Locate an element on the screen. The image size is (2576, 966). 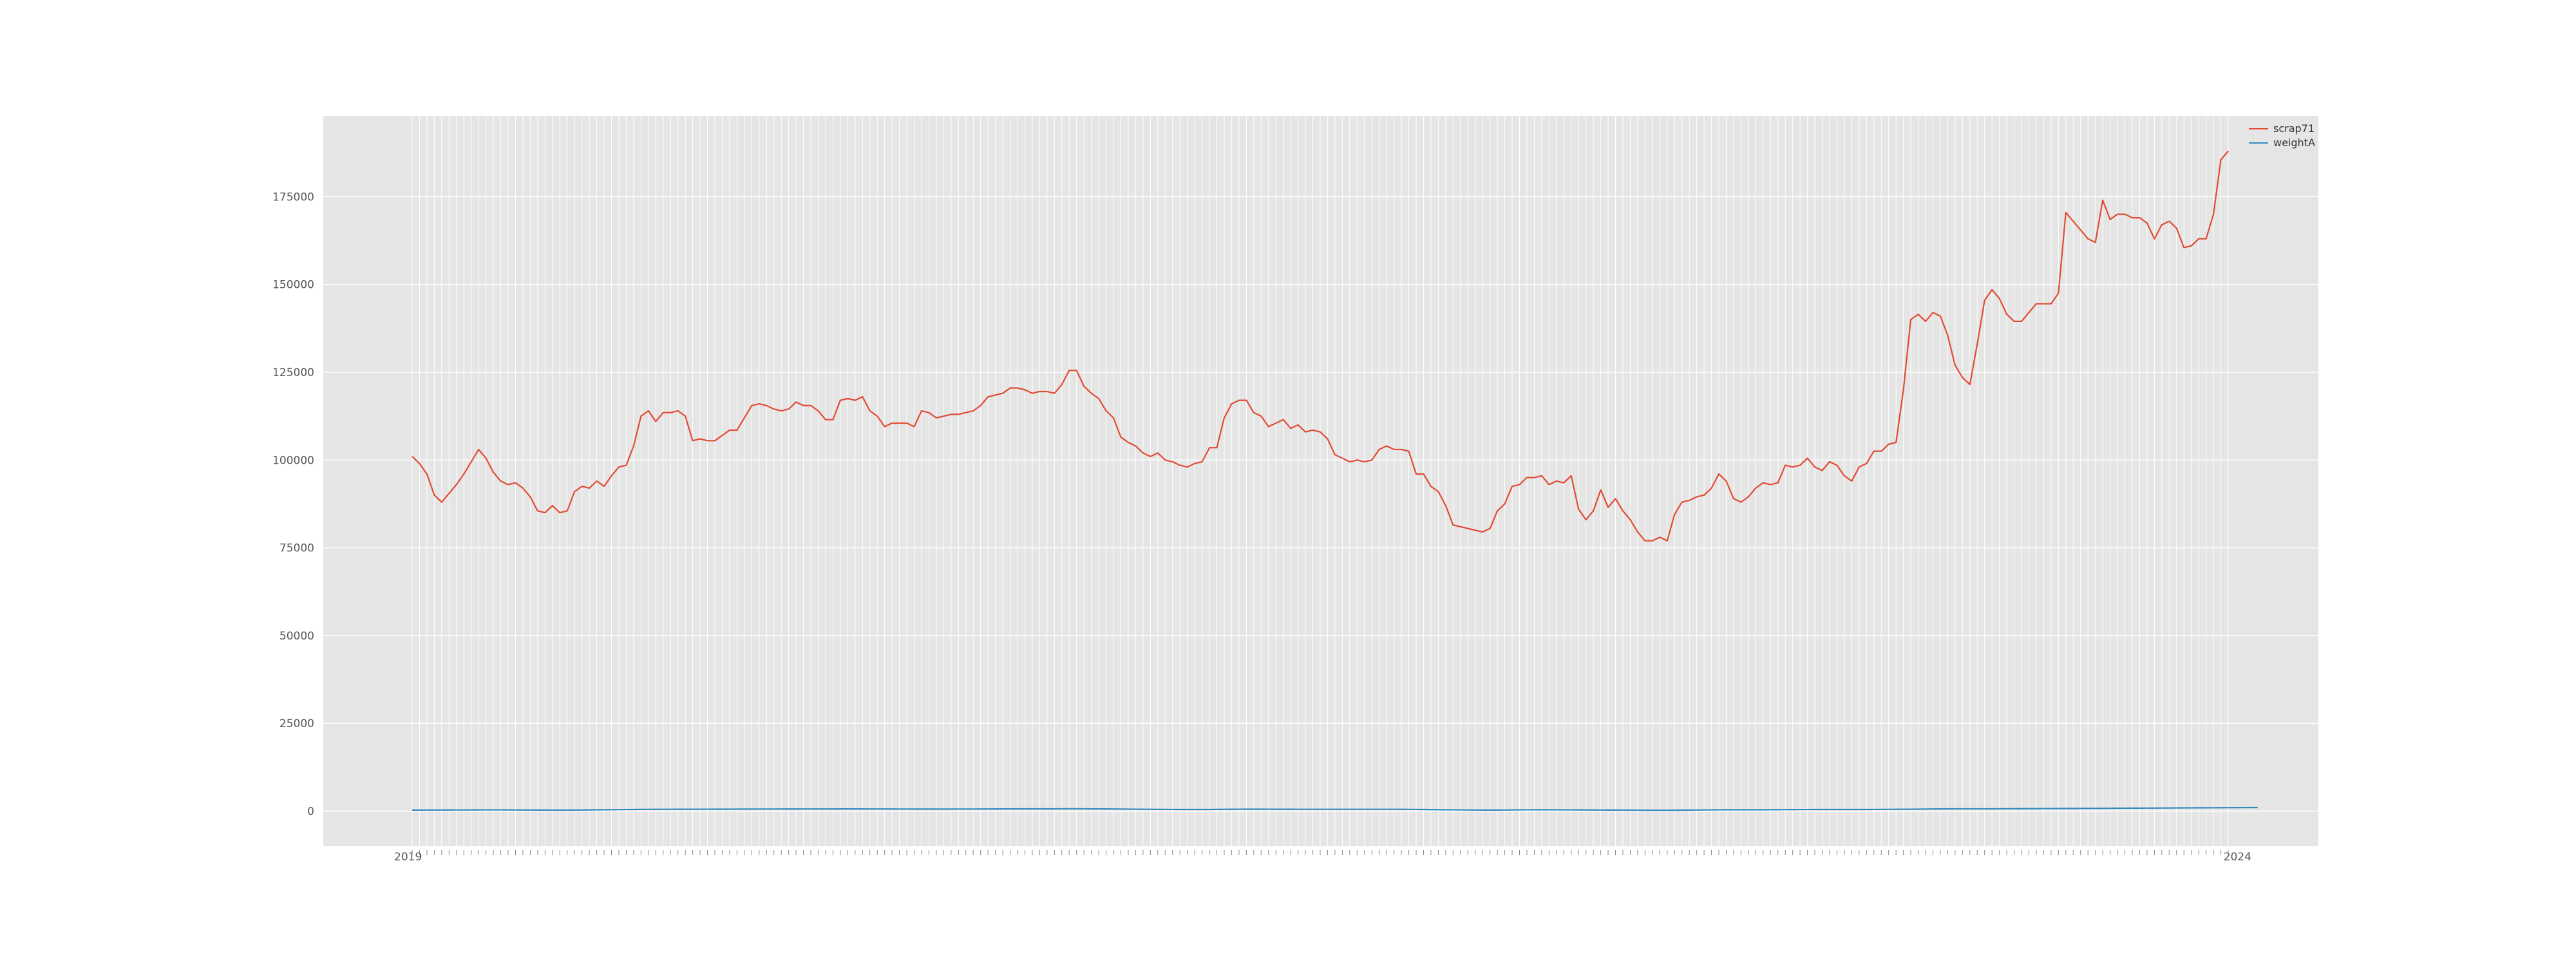
x-axis-tick-labels: 2019 2024 is located at coordinates (1322, 857).